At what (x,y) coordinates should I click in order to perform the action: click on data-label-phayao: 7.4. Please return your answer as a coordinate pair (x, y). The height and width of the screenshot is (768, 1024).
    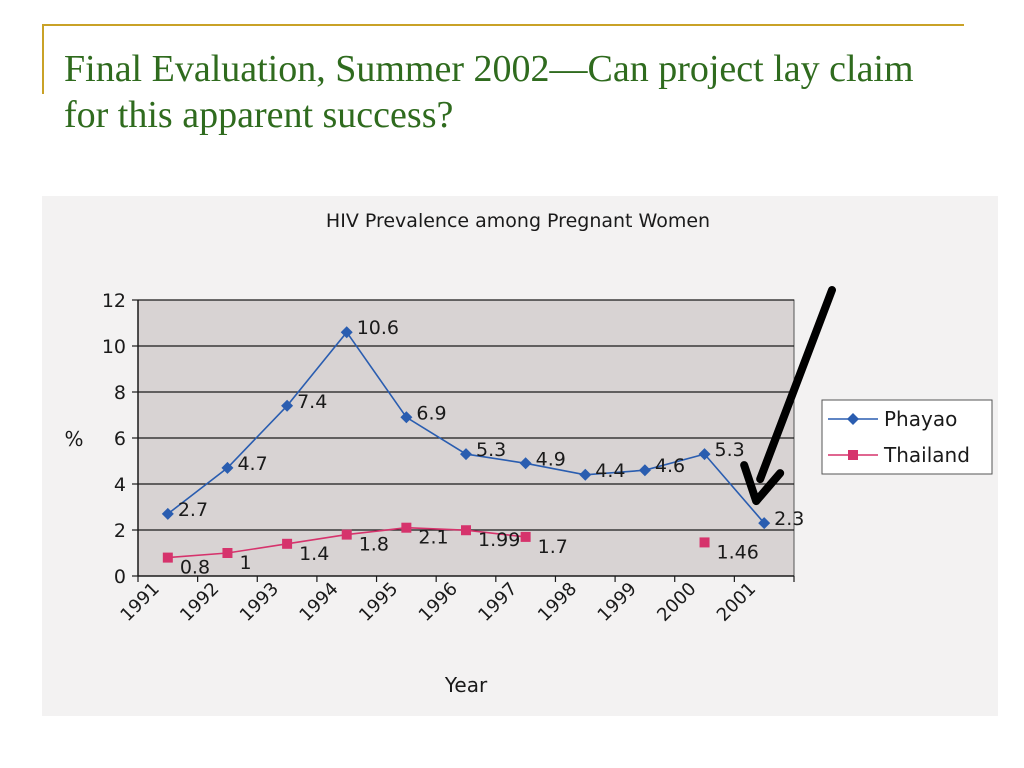
    Looking at the image, I should click on (312, 402).